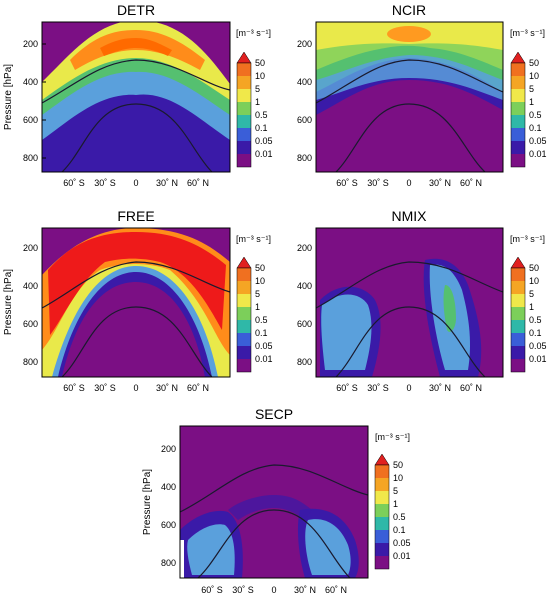 The height and width of the screenshot is (600, 551). Describe the element at coordinates (8, 97) in the screenshot. I see `y-axis-label: Pressure [hPa]` at that location.